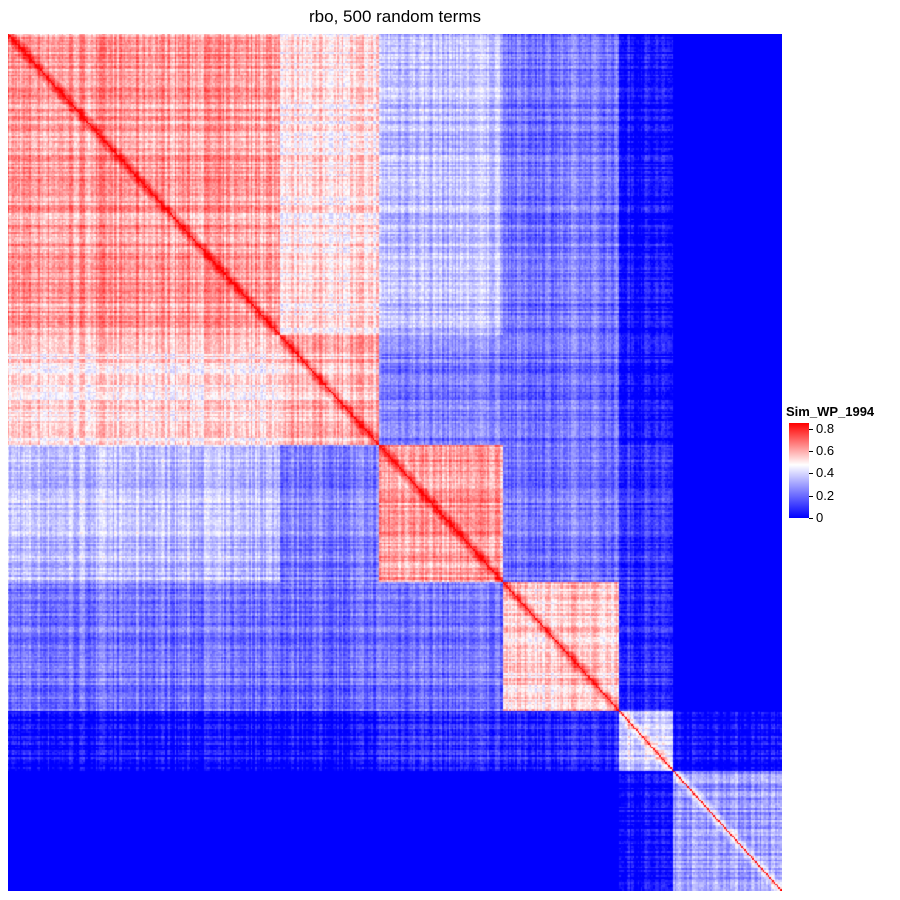 The image size is (900, 900). I want to click on legend-tick-label: 0.4, so click(825, 473).